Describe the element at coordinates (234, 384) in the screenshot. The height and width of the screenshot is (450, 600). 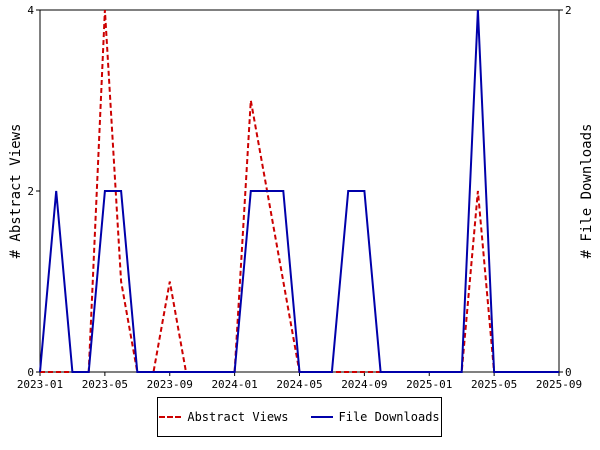
I see `x-tick-label: 2024-01` at that location.